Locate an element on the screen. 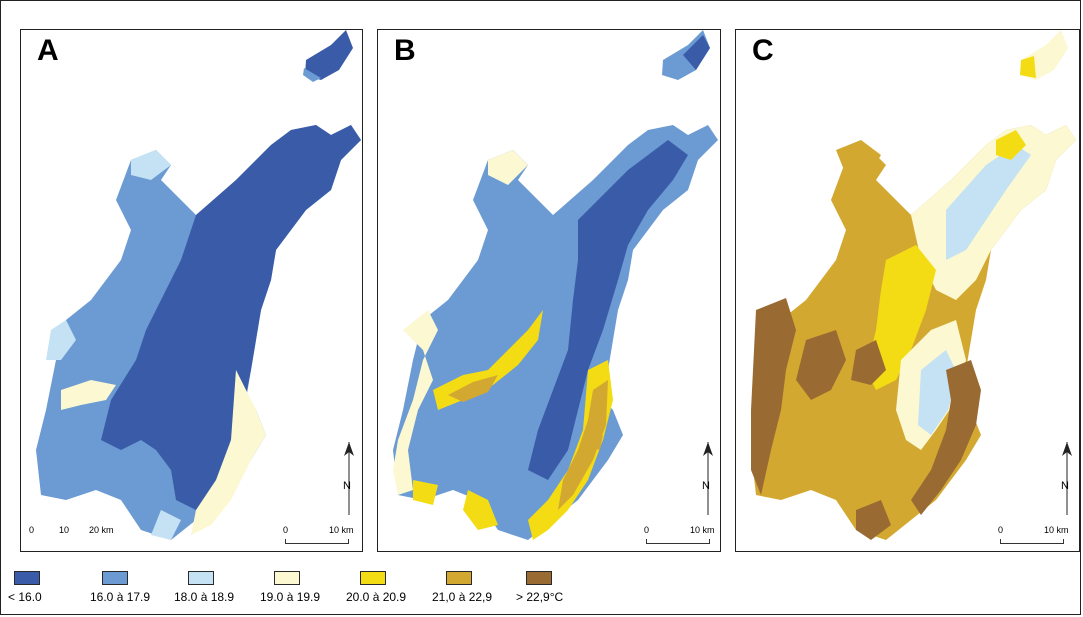  legend-label: > 22,9°C is located at coordinates (540, 597).